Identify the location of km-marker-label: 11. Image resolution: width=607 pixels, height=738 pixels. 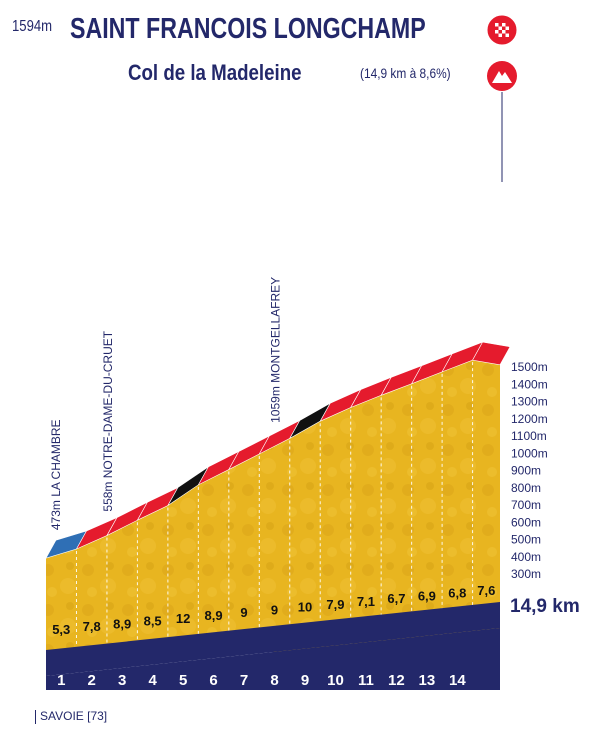
(366, 680).